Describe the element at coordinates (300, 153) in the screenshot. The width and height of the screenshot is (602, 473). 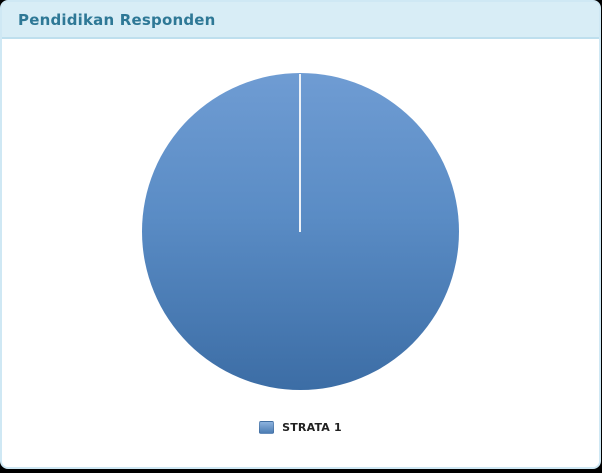
I see `slice-divider-line` at that location.